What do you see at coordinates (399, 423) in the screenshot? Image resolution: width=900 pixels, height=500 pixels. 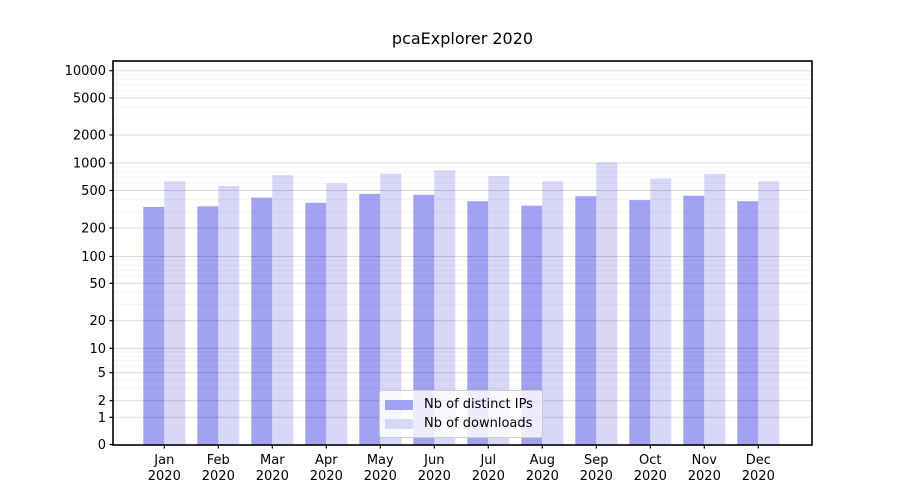 I see `legend-swatch-downloads` at bounding box center [399, 423].